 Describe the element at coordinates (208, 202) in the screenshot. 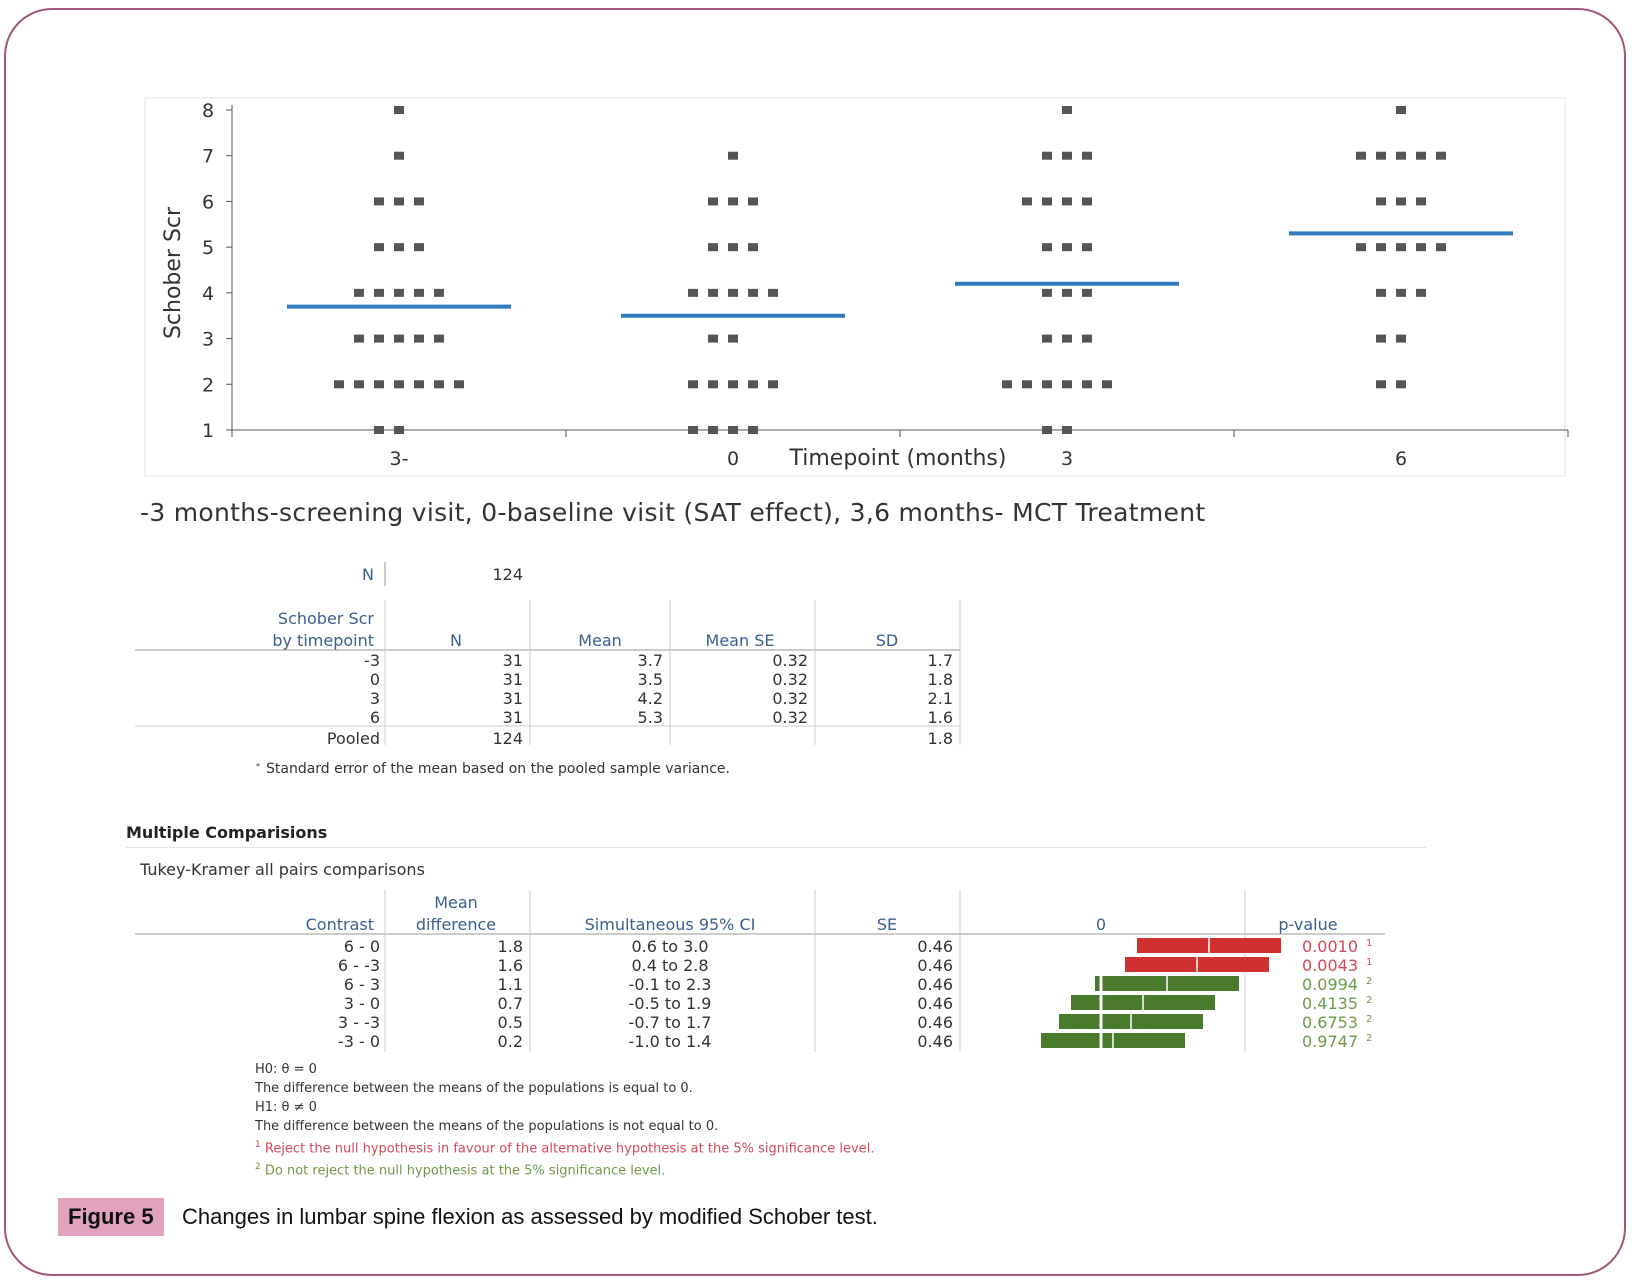

I see `y-tick-label: 6` at that location.